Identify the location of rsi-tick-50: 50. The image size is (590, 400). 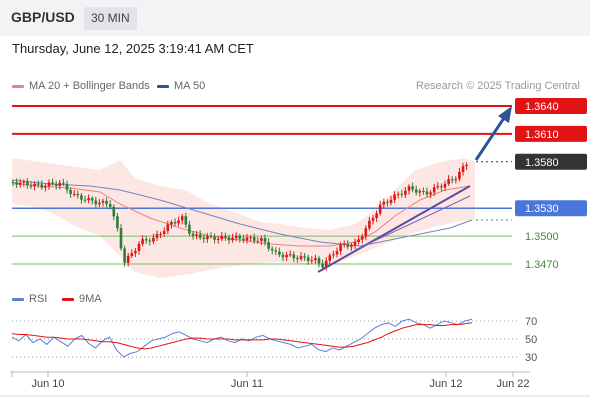
(531, 340).